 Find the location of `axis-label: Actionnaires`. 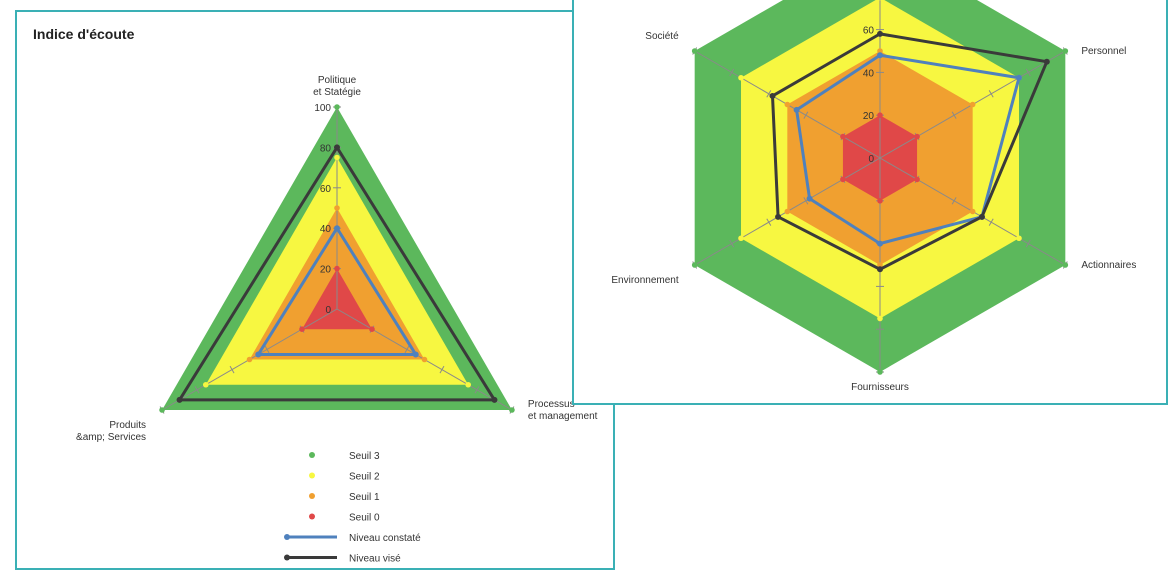

axis-label: Actionnaires is located at coordinates (1108, 265).